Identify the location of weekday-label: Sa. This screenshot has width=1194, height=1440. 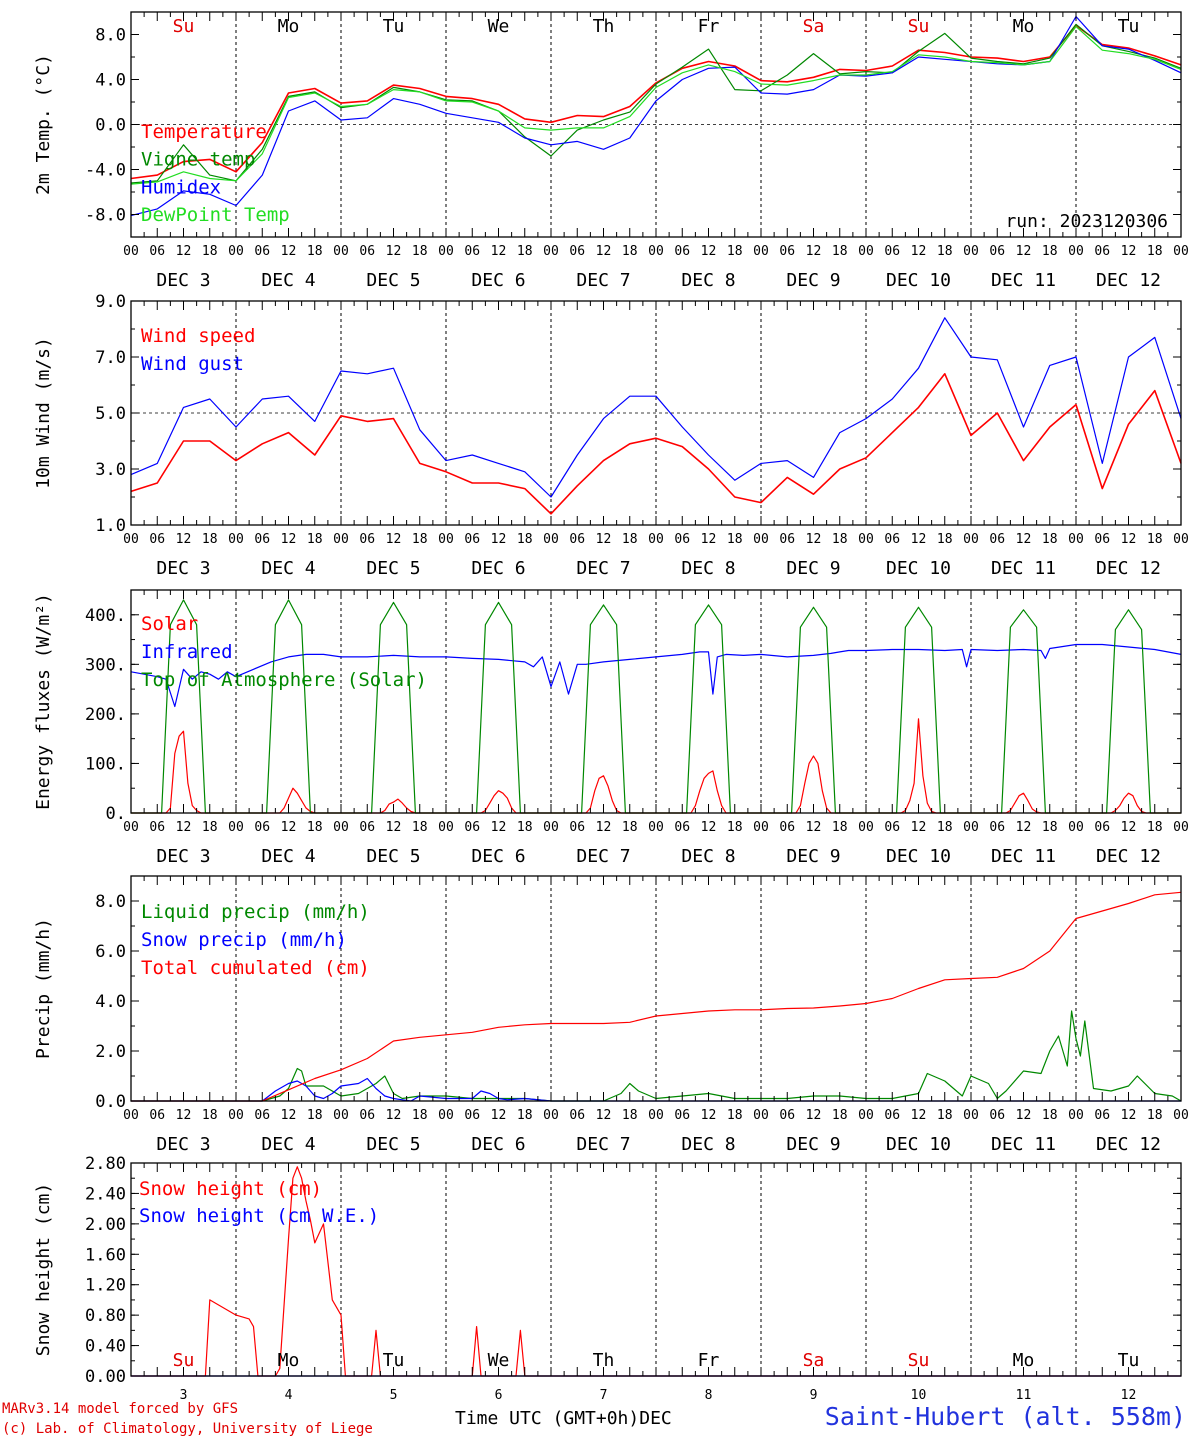
(814, 1360).